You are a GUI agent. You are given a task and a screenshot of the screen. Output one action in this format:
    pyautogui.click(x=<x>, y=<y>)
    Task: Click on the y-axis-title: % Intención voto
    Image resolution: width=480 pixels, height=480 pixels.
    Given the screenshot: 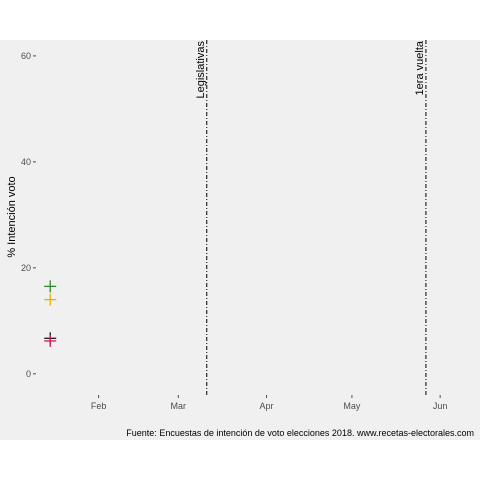 What is the action you would take?
    pyautogui.click(x=12, y=216)
    